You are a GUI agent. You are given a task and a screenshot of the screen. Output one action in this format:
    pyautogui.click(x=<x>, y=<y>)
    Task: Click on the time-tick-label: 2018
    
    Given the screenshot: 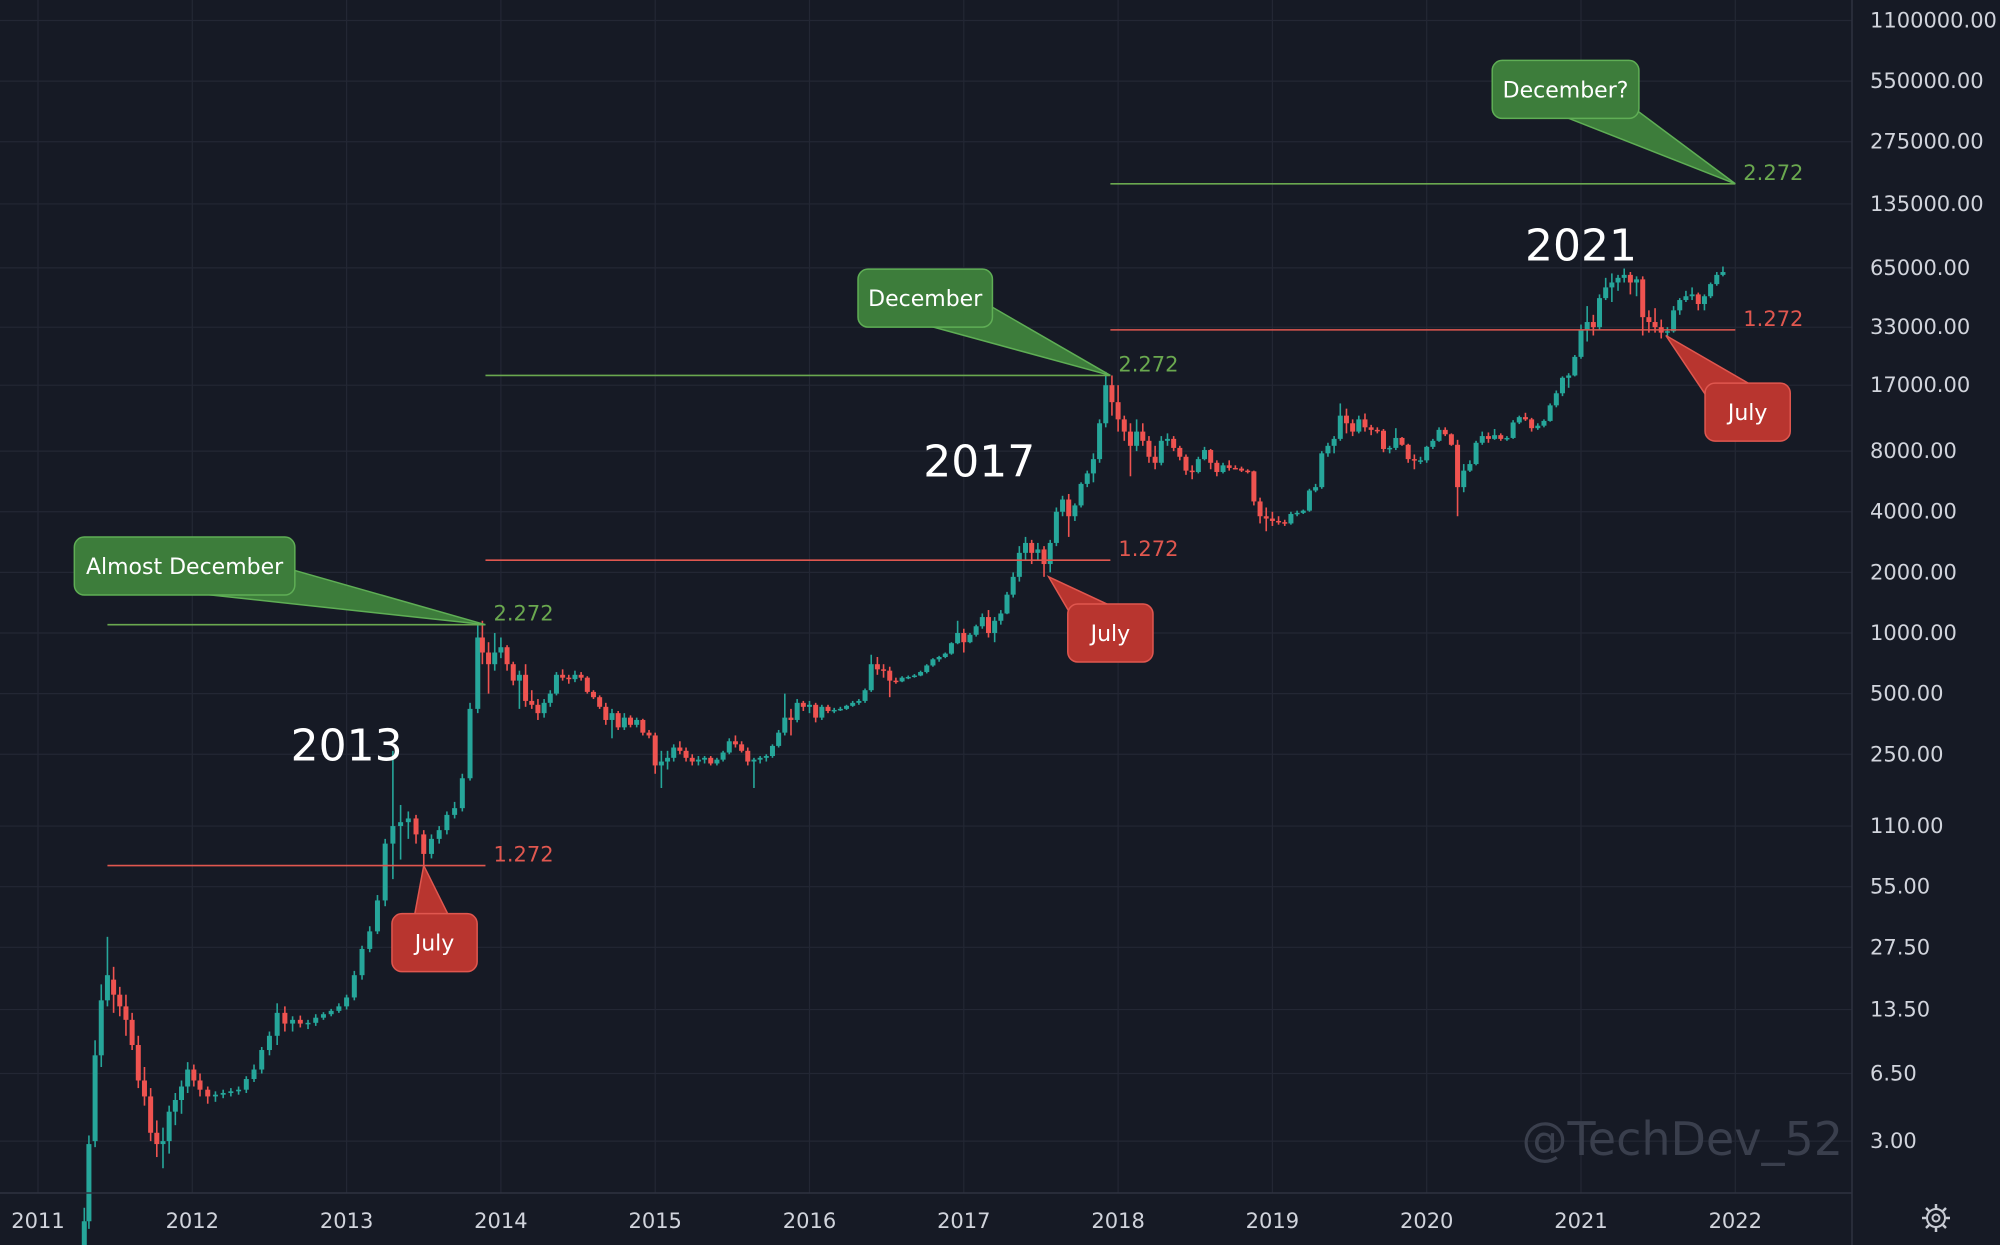 What is the action you would take?
    pyautogui.click(x=1117, y=1221)
    